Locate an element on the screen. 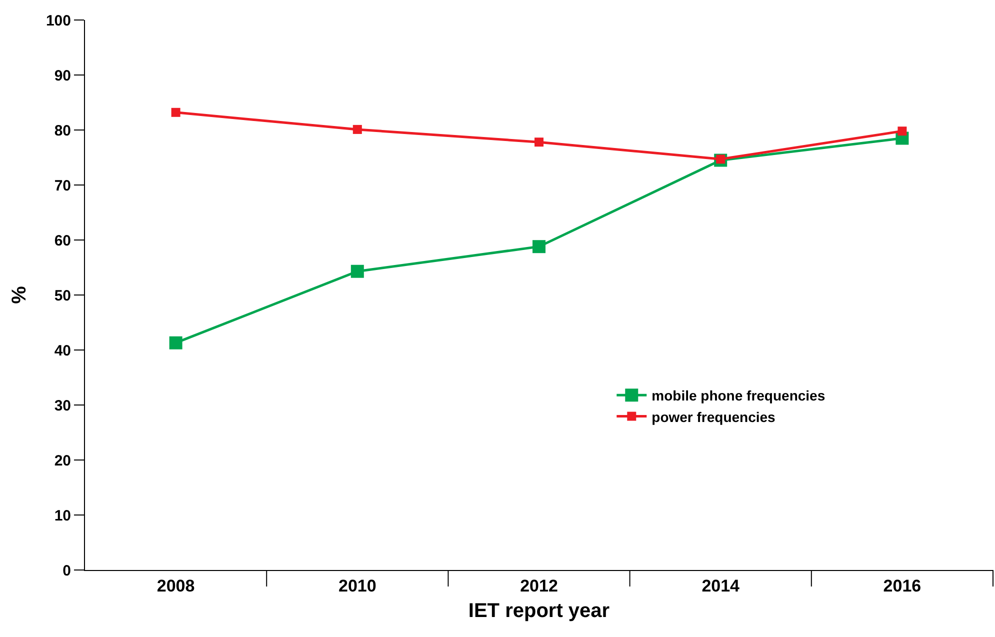  y-tick-label: 20 is located at coordinates (62, 461).